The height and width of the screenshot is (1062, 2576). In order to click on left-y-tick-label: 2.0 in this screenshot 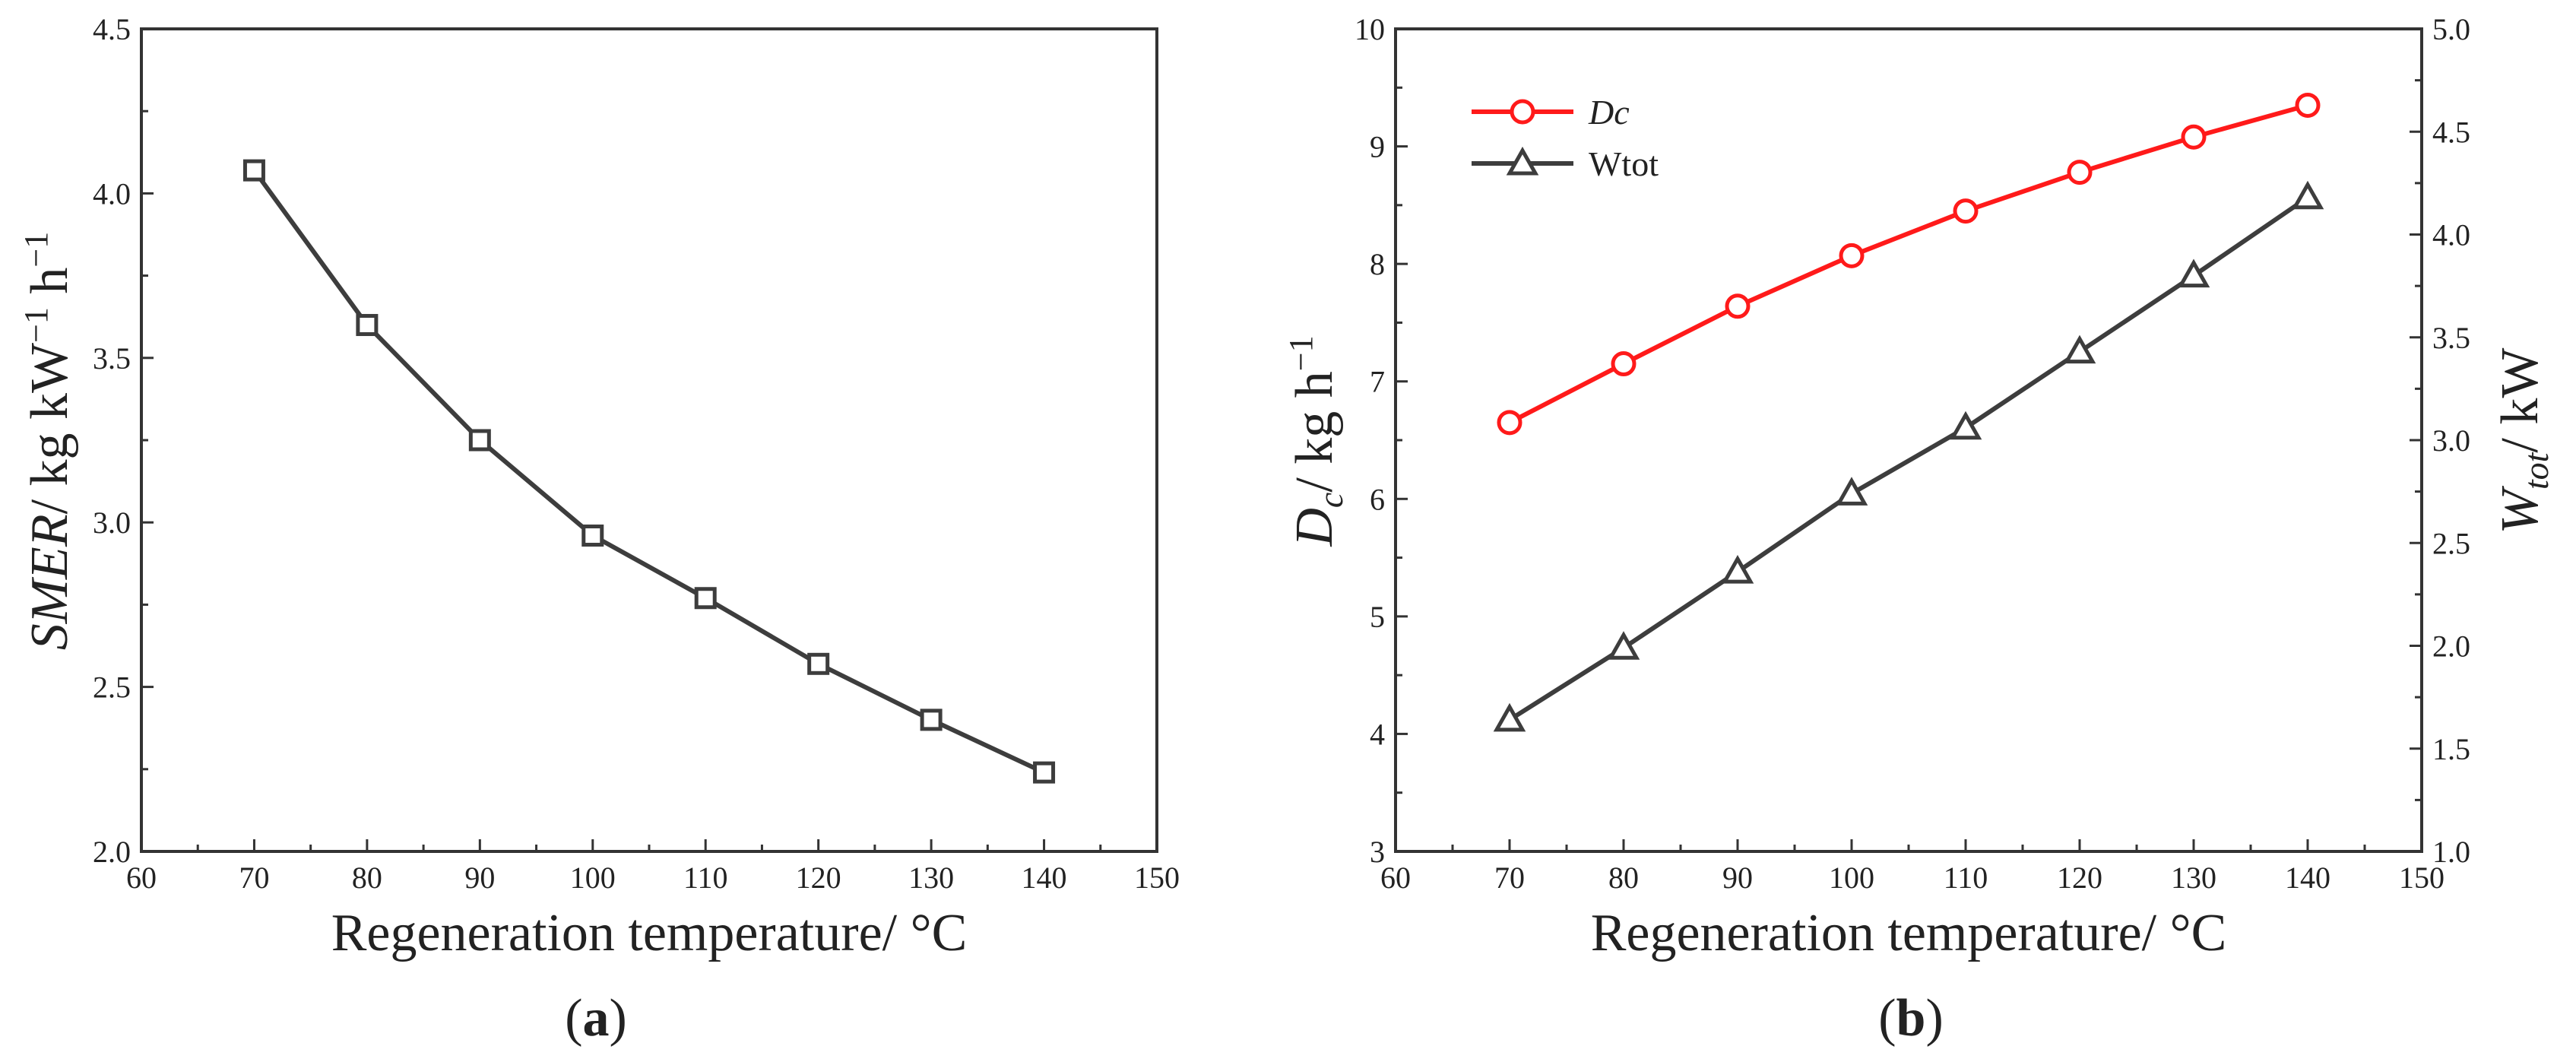, I will do `click(112, 852)`.